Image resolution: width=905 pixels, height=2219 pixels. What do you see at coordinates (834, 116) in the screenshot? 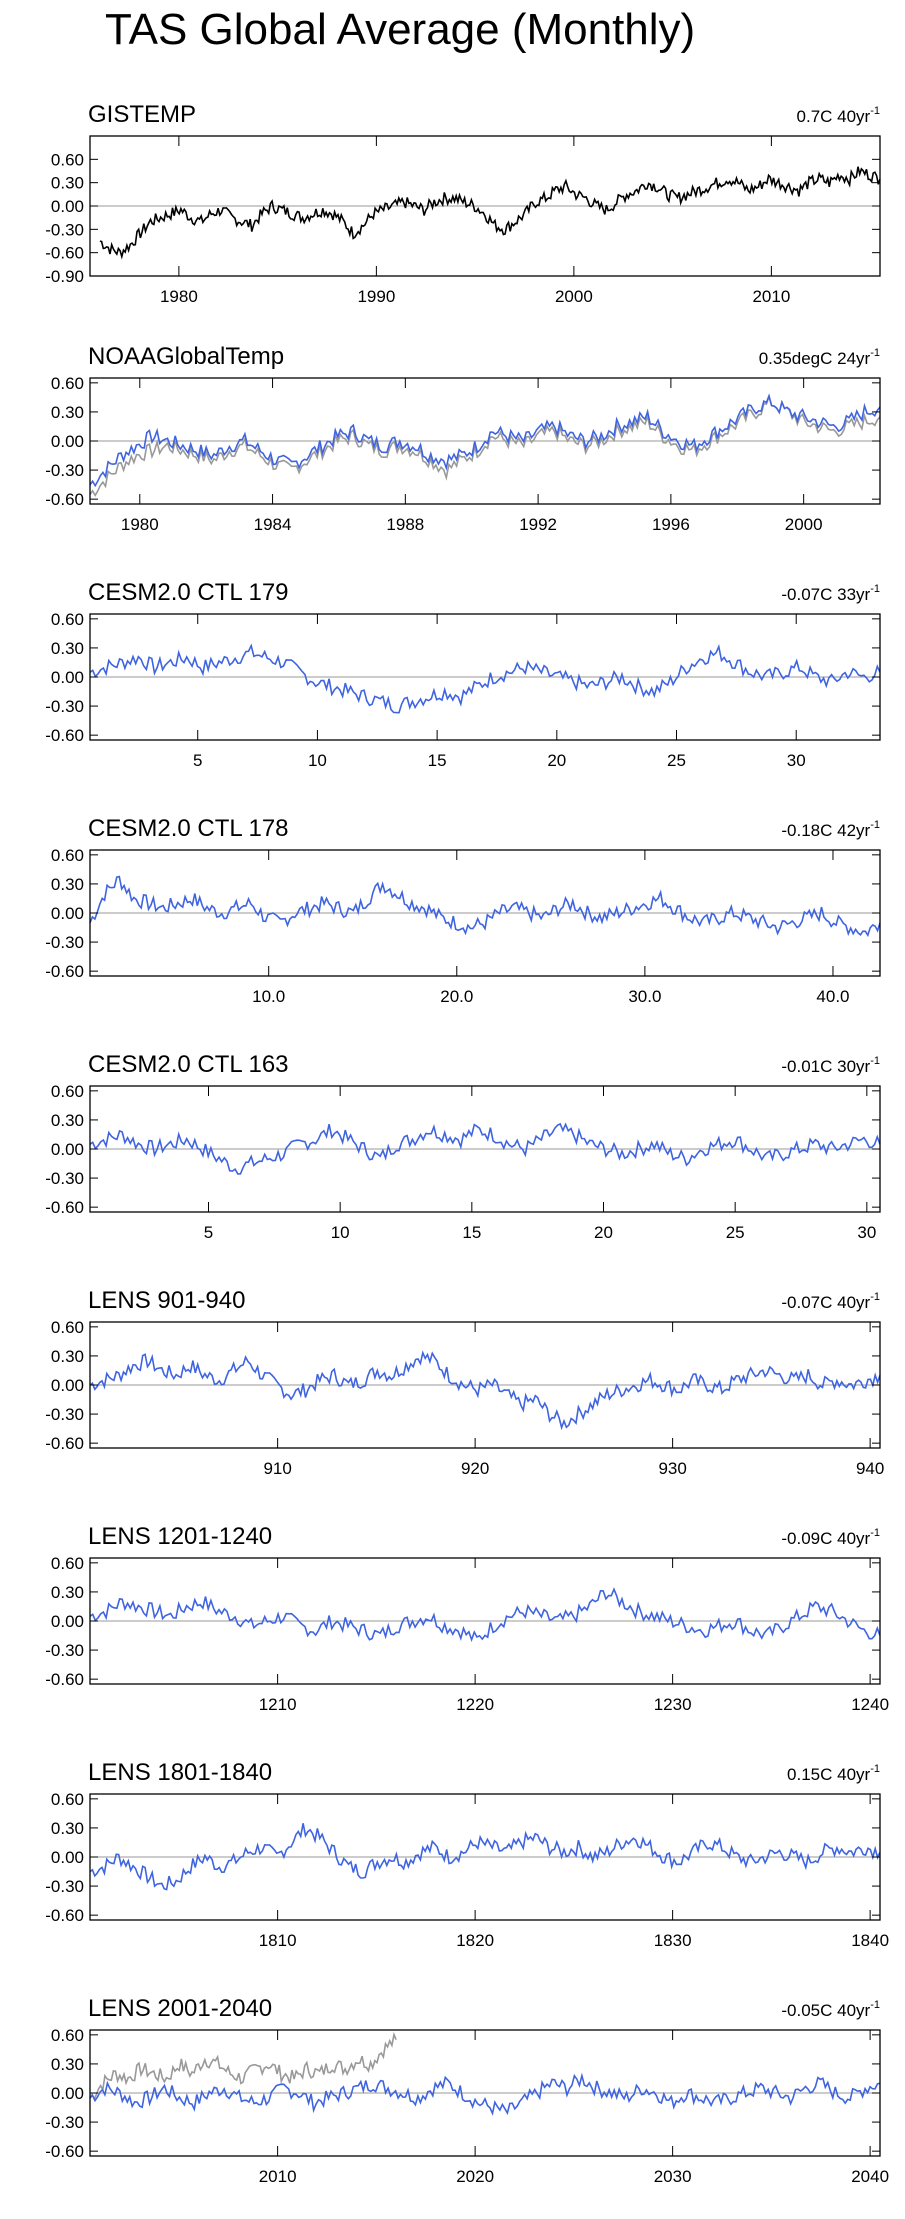
I see `trend-value: 0.7C 40yr` at bounding box center [834, 116].